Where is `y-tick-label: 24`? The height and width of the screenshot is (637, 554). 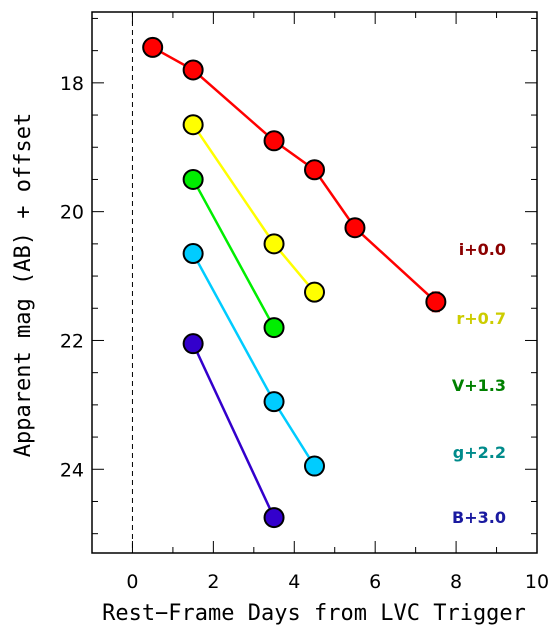
y-tick-label: 24 is located at coordinates (72, 470).